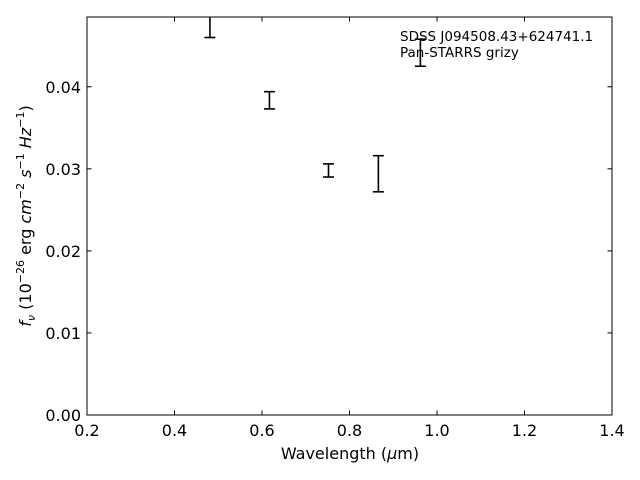 This screenshot has height=480, width=640. Describe the element at coordinates (63, 251) in the screenshot. I see `y-tick-label: 0.02` at that location.